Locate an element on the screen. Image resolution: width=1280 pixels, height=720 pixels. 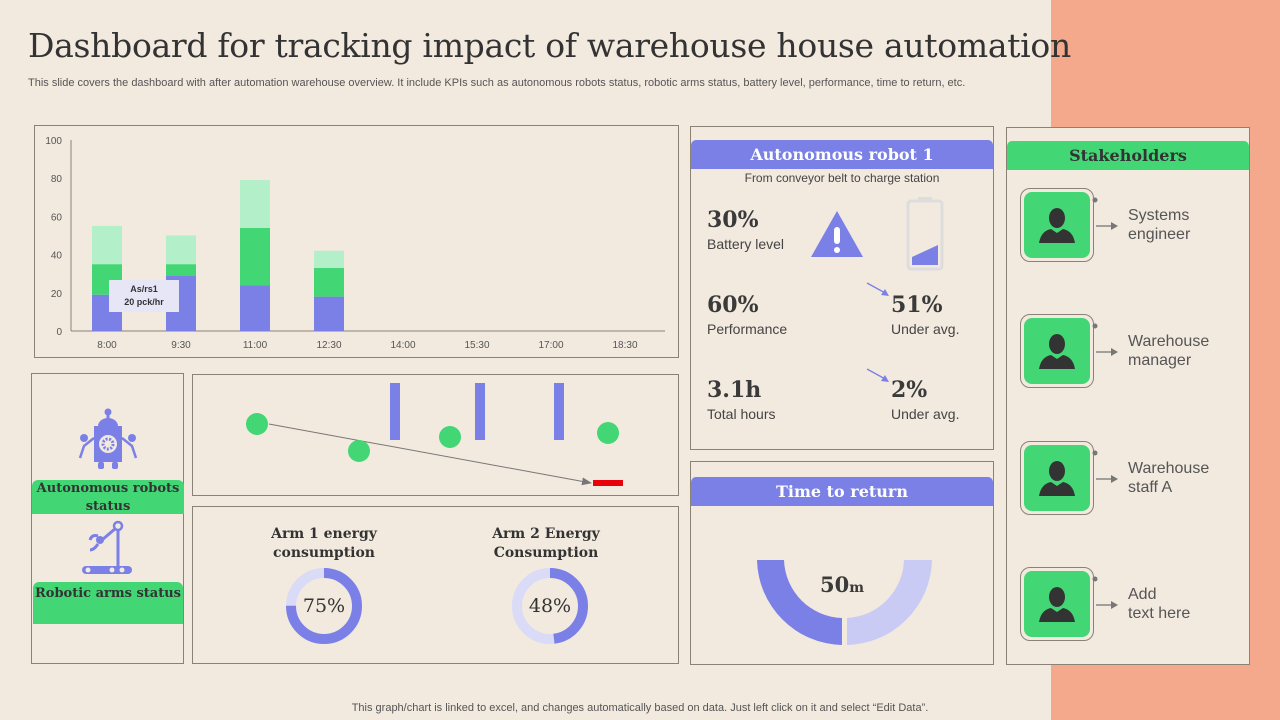
performance-delta-label: Under avg. is located at coordinates (925, 329).